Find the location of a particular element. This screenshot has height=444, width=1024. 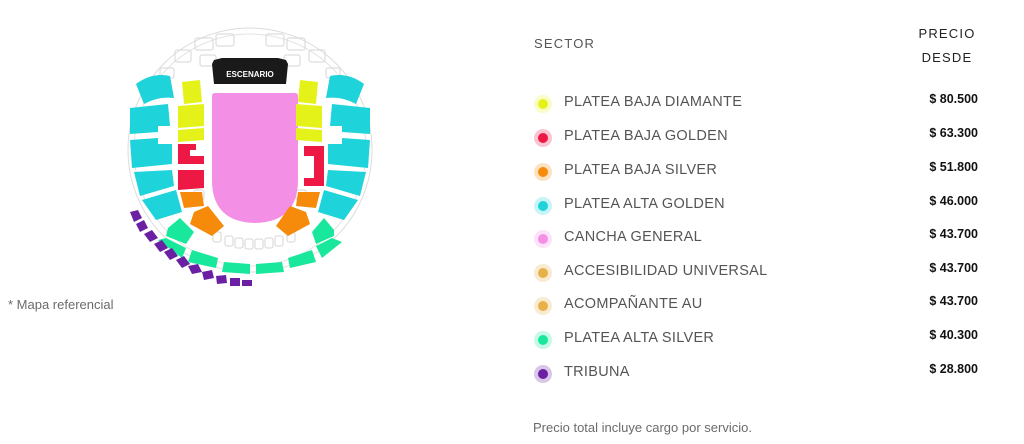

venue-map: ESCENARIO is located at coordinates (250, 156).